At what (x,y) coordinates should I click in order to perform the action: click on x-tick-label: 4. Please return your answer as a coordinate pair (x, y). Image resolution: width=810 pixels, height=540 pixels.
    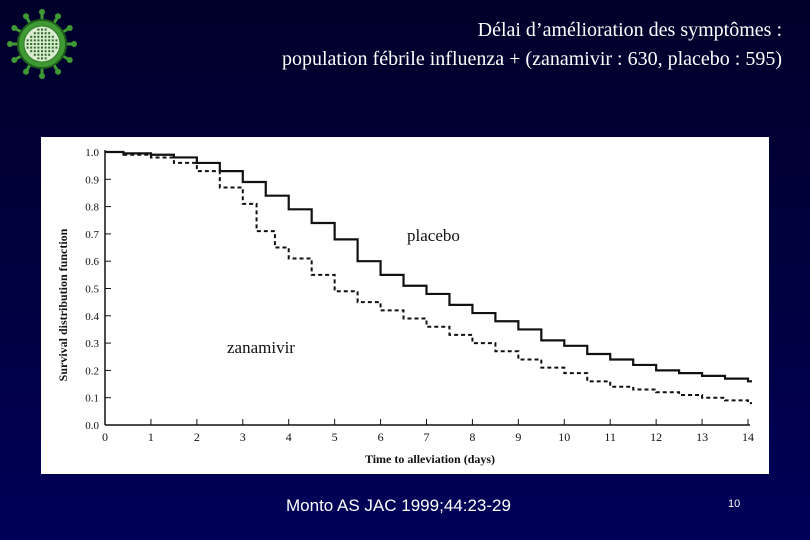
    Looking at the image, I should click on (289, 437).